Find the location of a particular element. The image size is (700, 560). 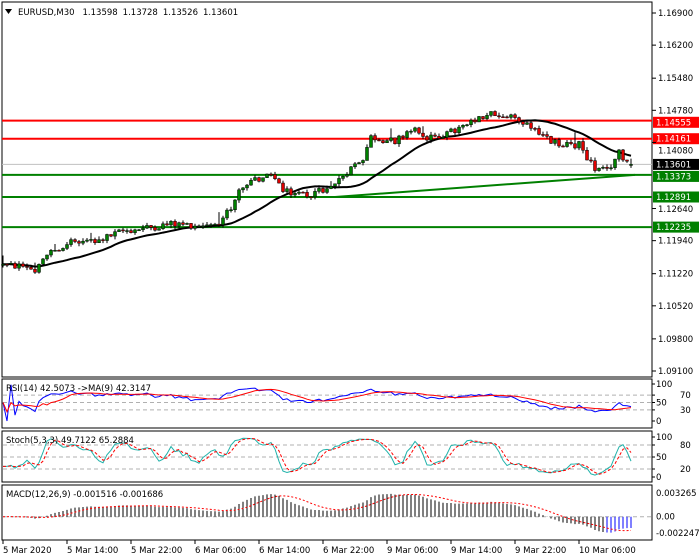

support-level-label: 1.13373 is located at coordinates (673, 177).